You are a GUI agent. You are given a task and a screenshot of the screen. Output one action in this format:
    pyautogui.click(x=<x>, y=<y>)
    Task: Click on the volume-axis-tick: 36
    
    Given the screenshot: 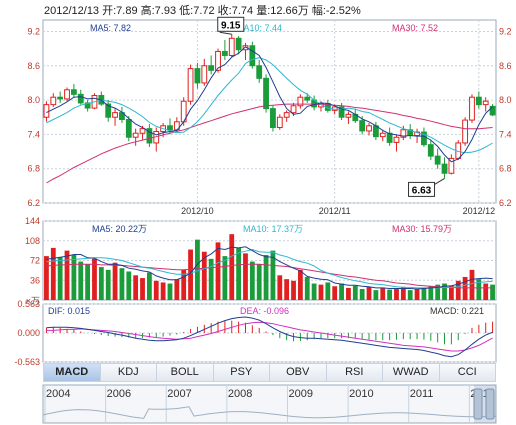 What is the action you would take?
    pyautogui.click(x=35, y=280)
    